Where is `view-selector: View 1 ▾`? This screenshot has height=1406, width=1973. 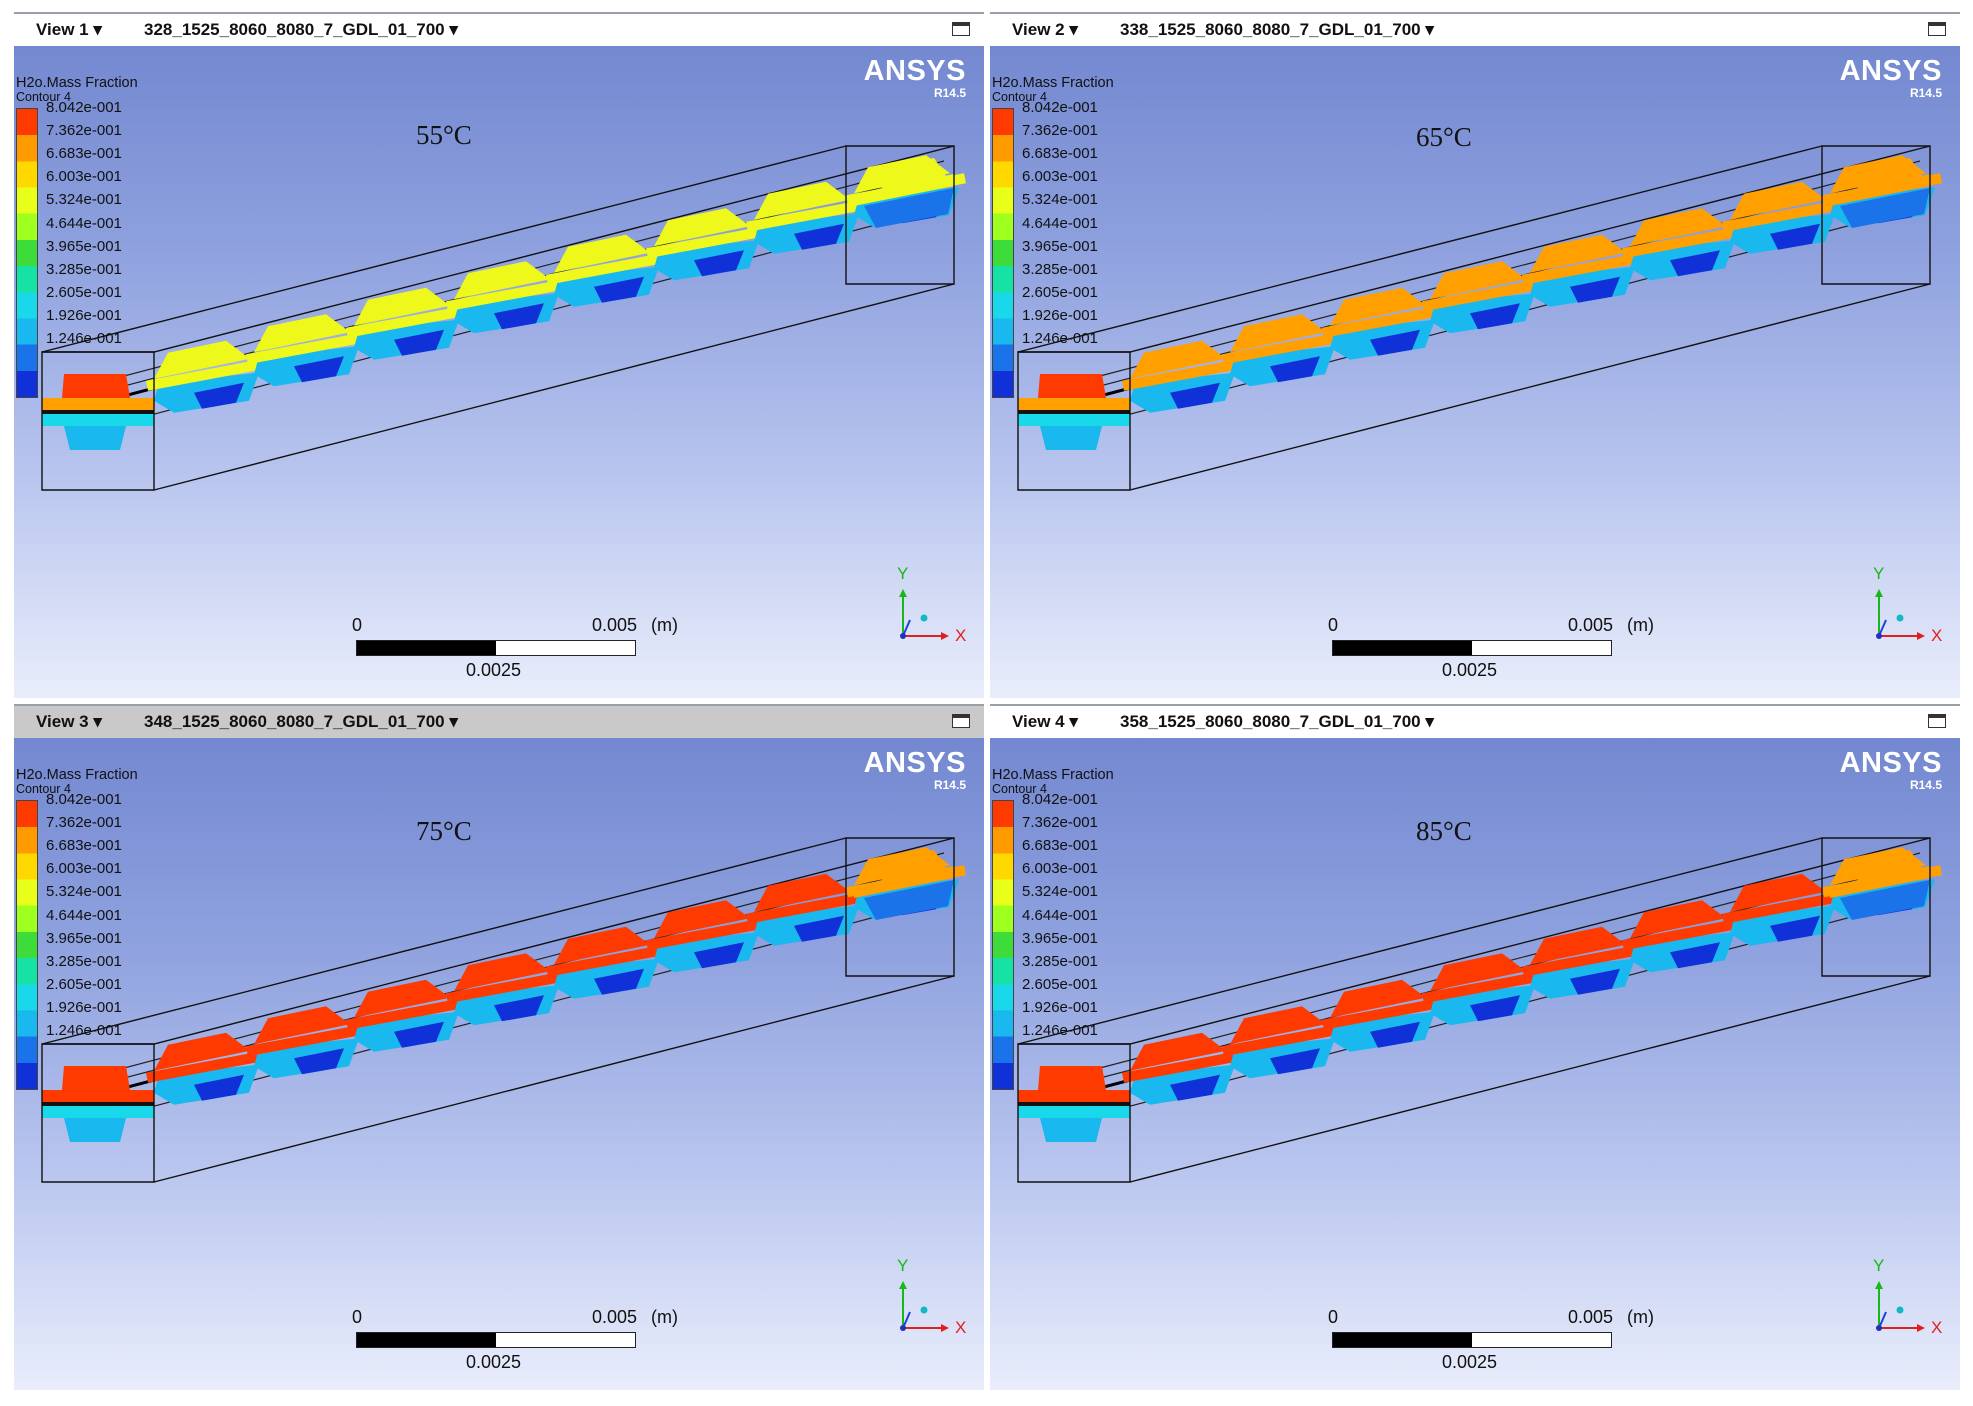 view-selector: View 1 ▾ is located at coordinates (69, 29).